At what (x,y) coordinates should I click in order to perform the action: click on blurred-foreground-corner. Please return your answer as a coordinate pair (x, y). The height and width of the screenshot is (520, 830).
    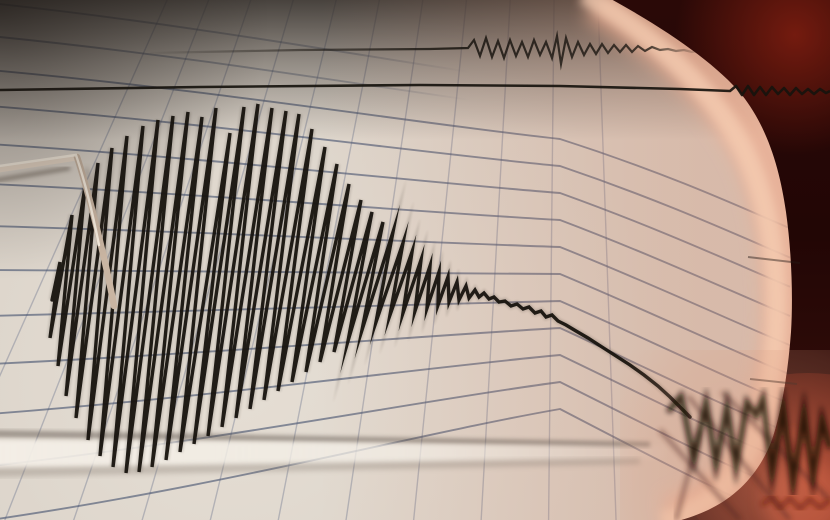
    Looking at the image, I should click on (725, 435).